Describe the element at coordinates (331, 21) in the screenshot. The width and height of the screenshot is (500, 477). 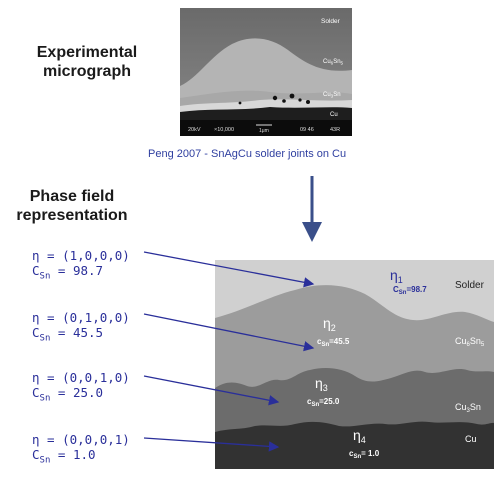
I see `micrograph-label-solder: Solder` at that location.